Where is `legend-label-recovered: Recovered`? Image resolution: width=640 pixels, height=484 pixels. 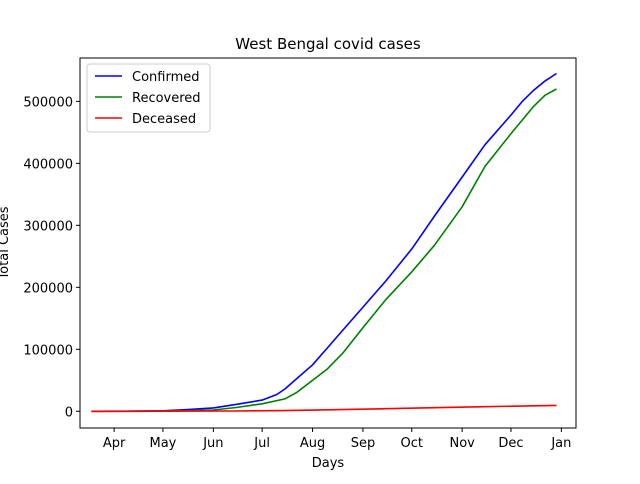
legend-label-recovered: Recovered is located at coordinates (166, 98).